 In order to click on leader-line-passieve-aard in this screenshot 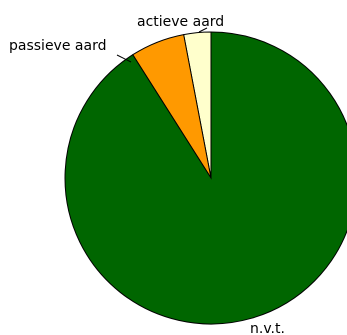, I will do `click(124, 58)`.